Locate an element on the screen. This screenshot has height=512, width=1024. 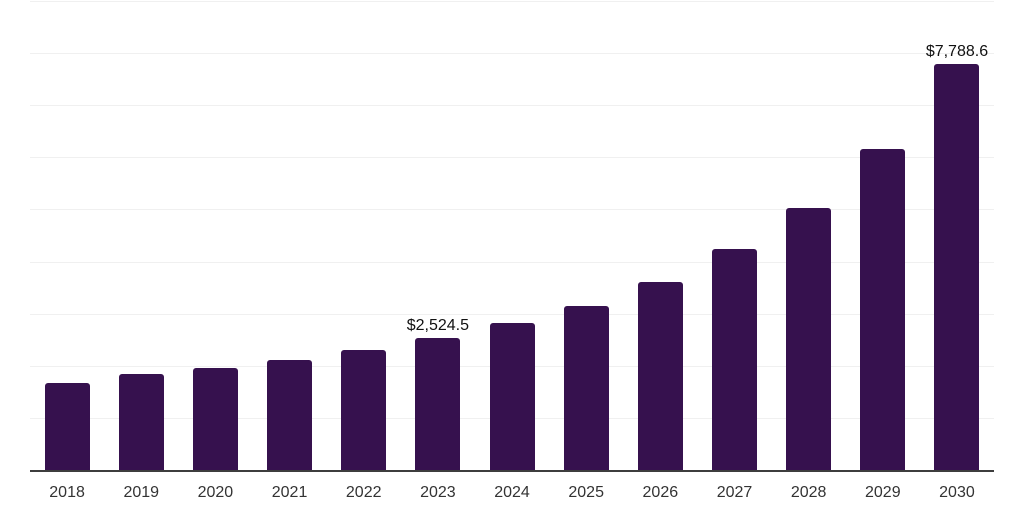
x-tick-label: 2028 is located at coordinates (808, 492).